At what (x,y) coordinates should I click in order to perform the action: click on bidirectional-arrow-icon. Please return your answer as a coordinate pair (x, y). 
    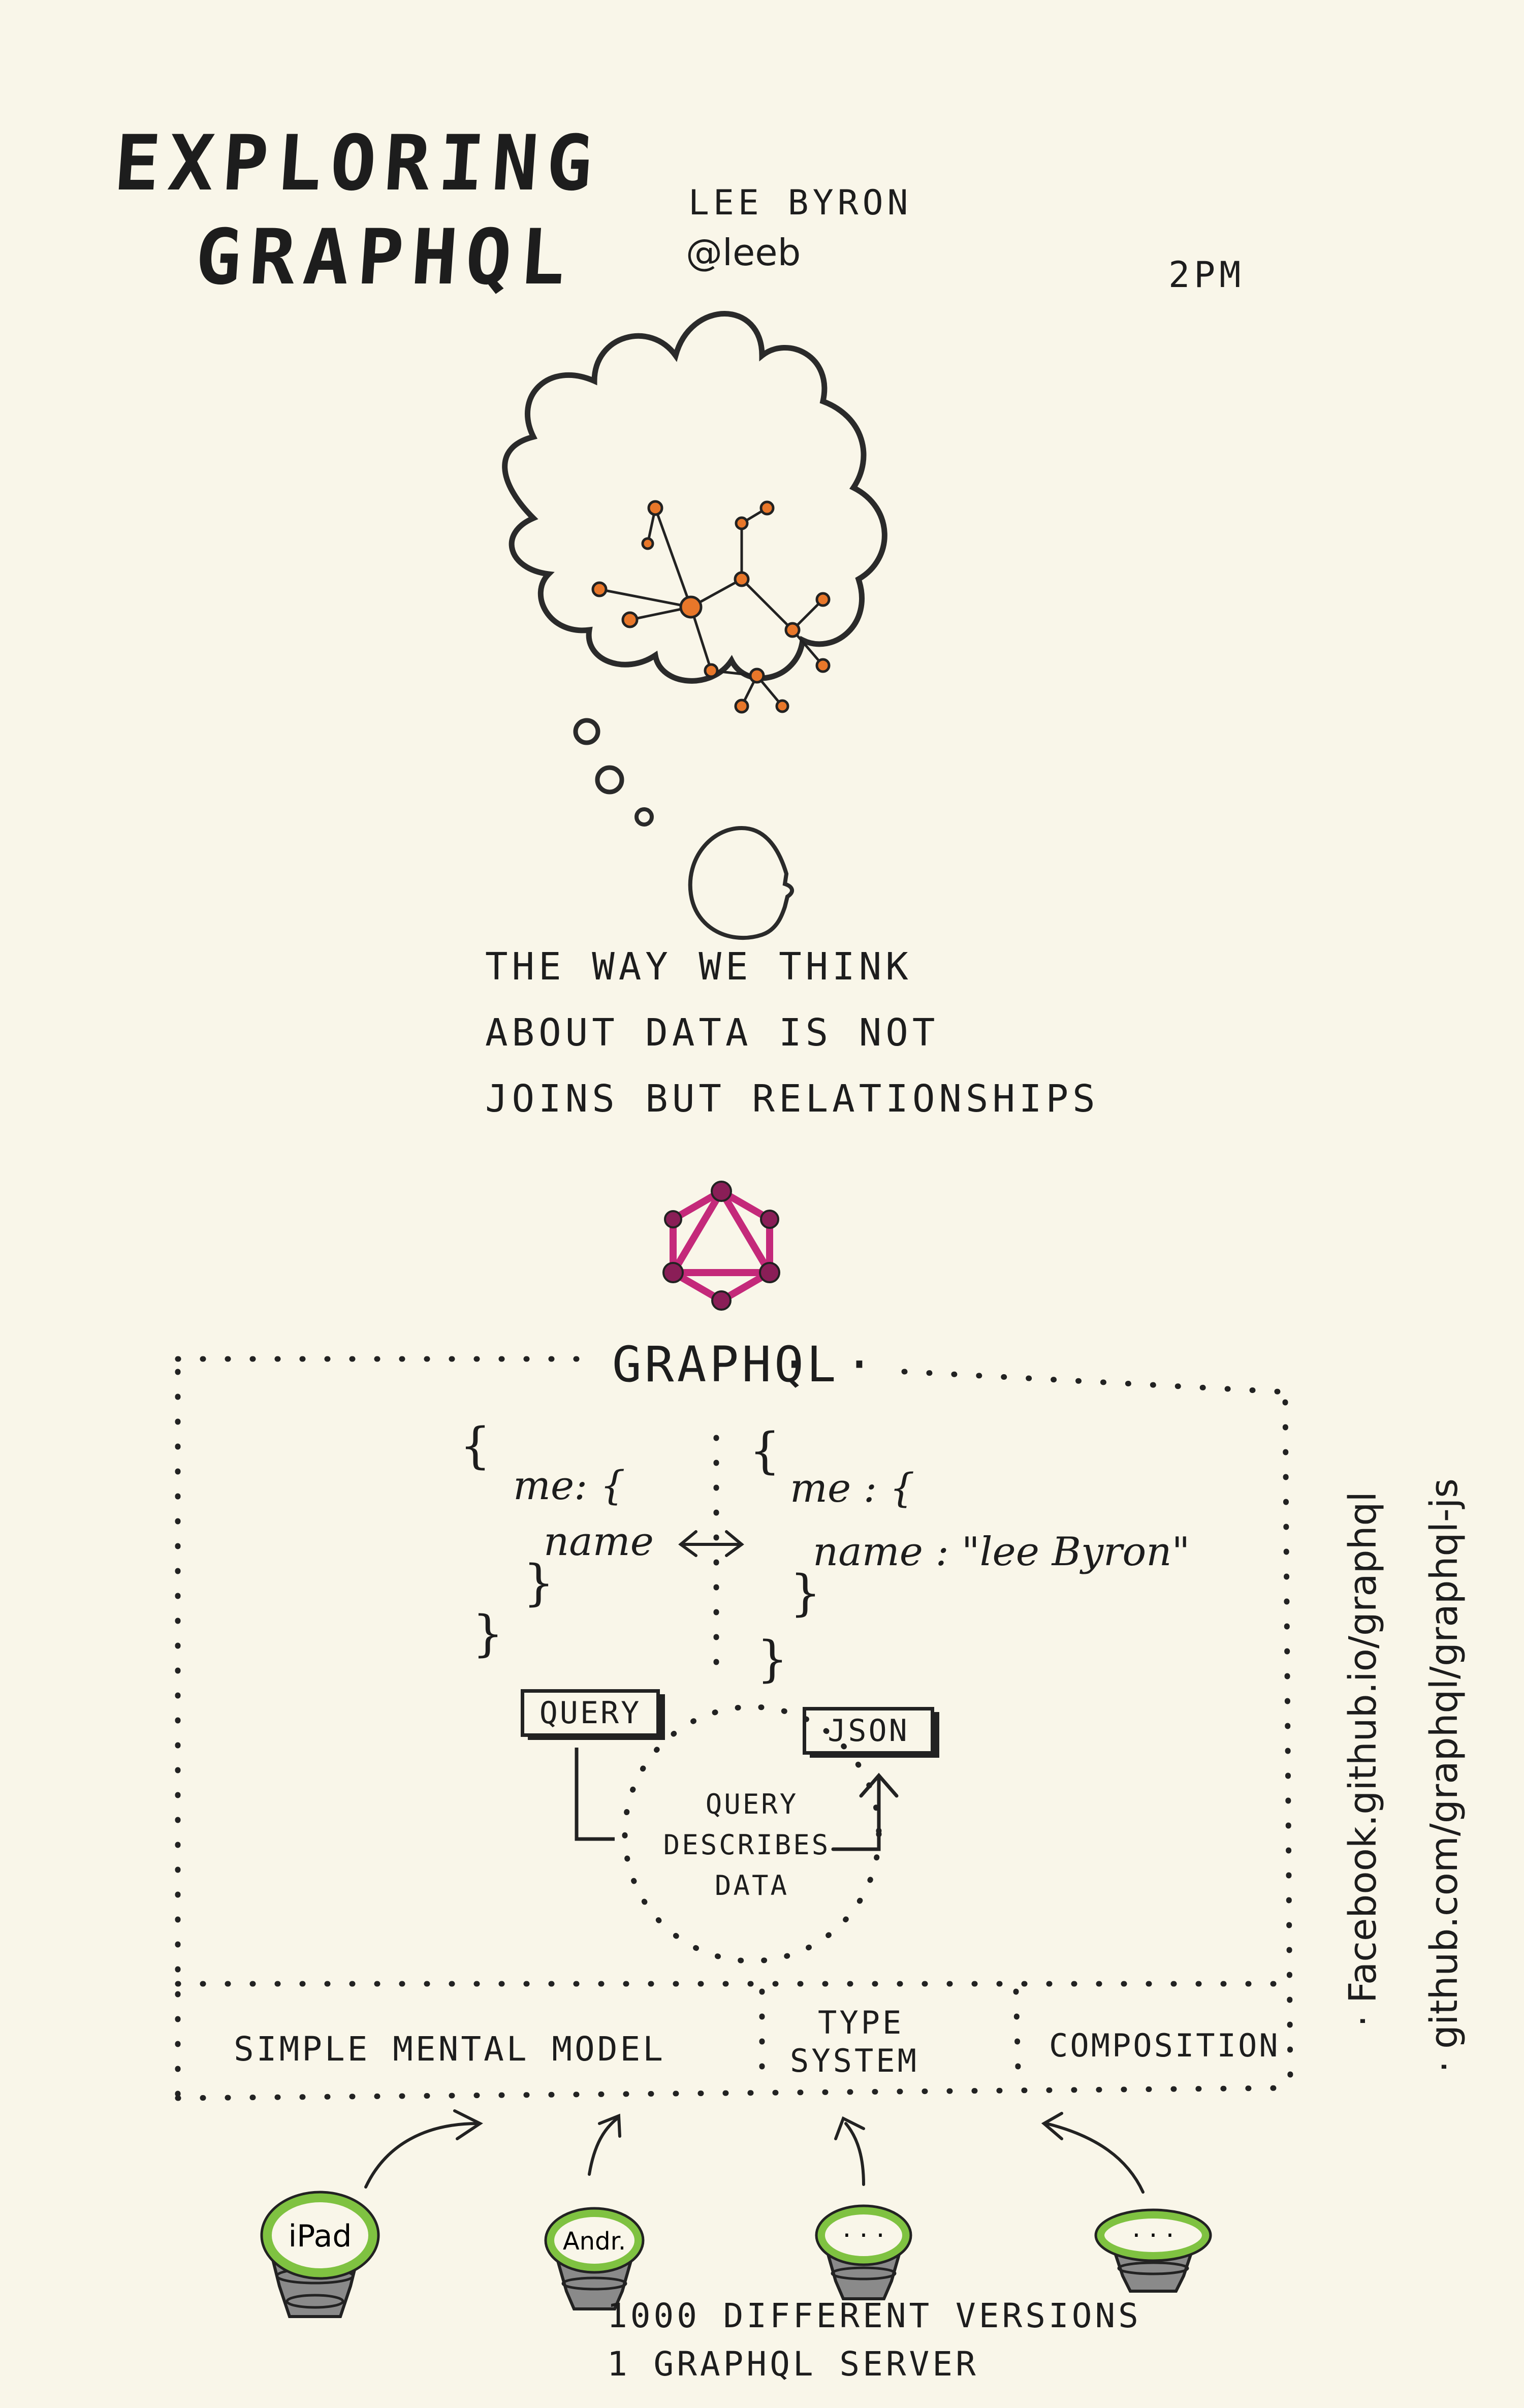
    Looking at the image, I should click on (712, 1544).